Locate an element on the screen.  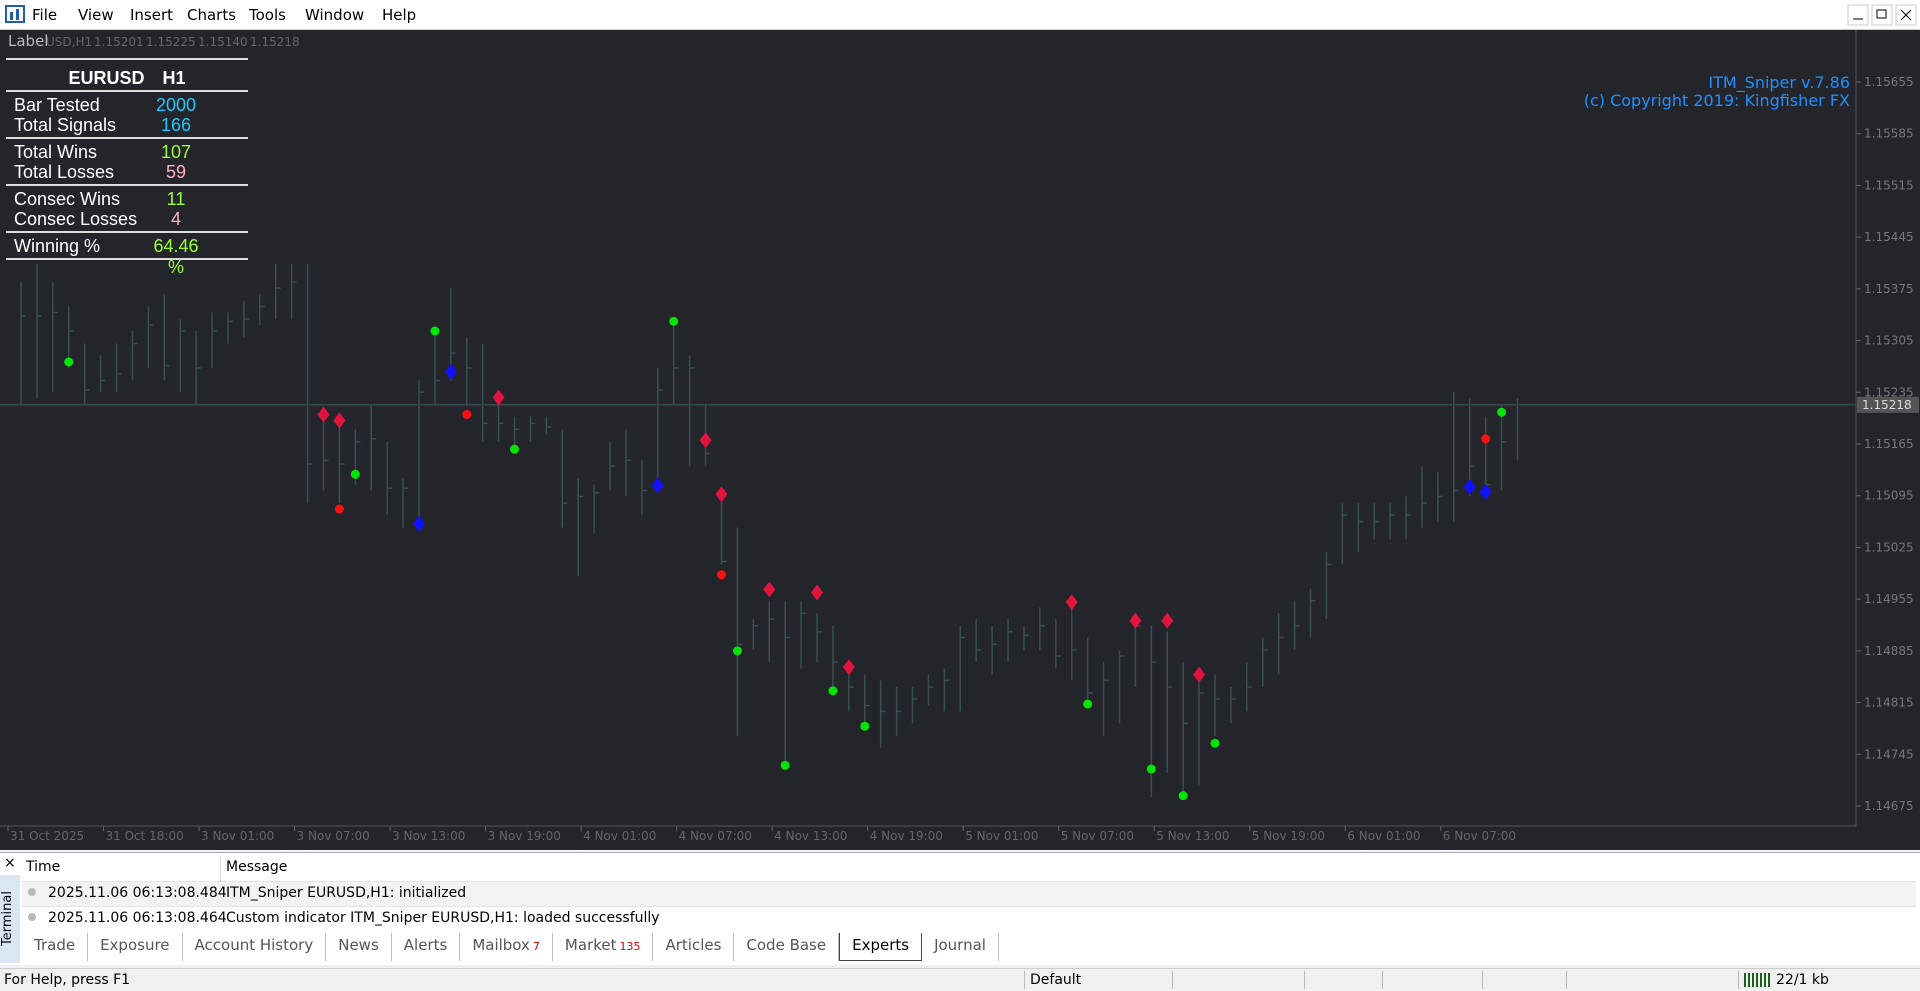
ohlc-value: 1.15225 is located at coordinates (171, 42).